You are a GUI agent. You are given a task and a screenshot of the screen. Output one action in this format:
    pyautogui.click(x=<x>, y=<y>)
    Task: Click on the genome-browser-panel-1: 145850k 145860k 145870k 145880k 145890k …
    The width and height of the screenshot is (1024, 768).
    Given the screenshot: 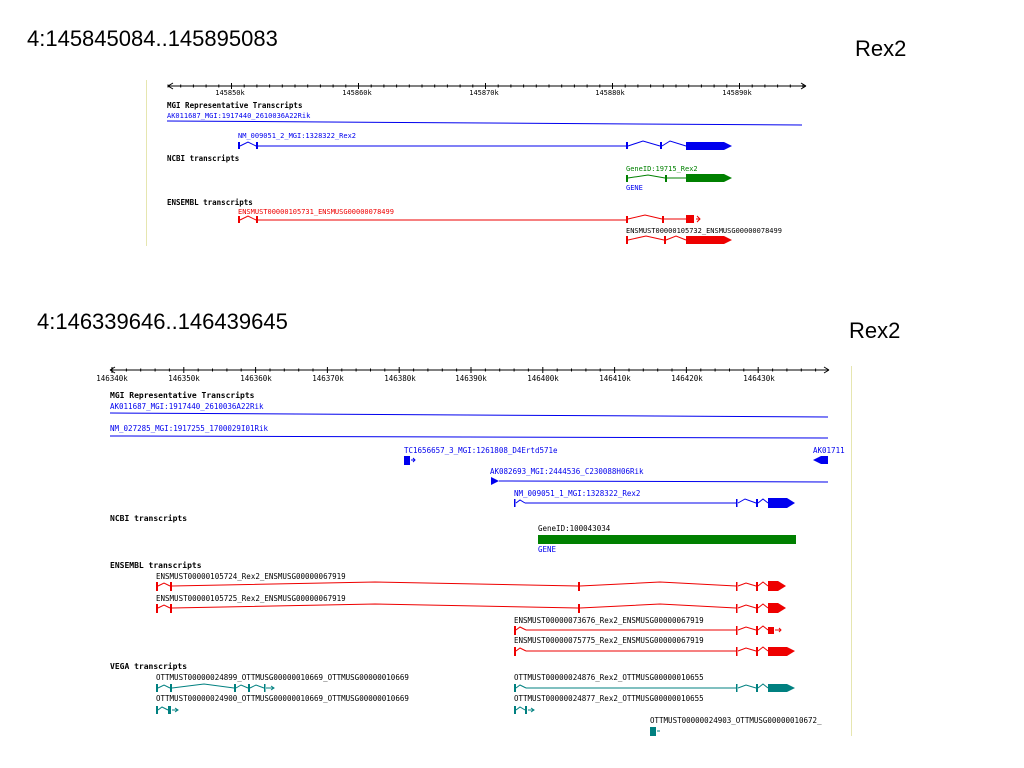 What is the action you would take?
    pyautogui.click(x=476, y=163)
    